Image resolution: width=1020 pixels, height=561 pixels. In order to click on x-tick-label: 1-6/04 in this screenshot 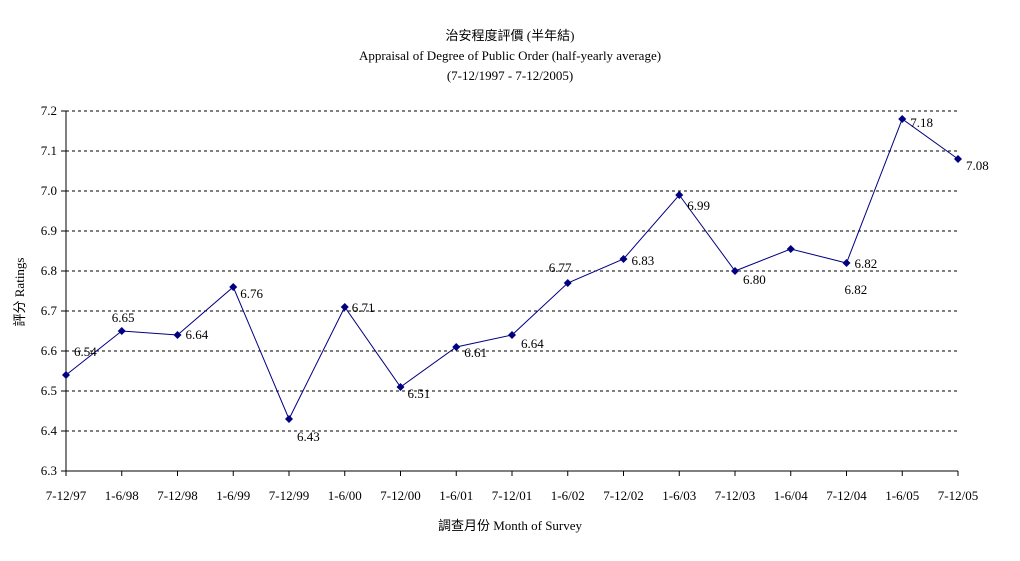, I will do `click(791, 495)`.